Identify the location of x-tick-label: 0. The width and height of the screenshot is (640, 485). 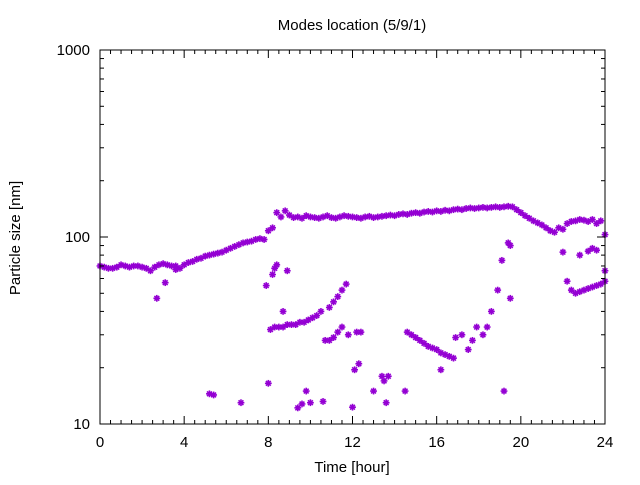
(100, 442).